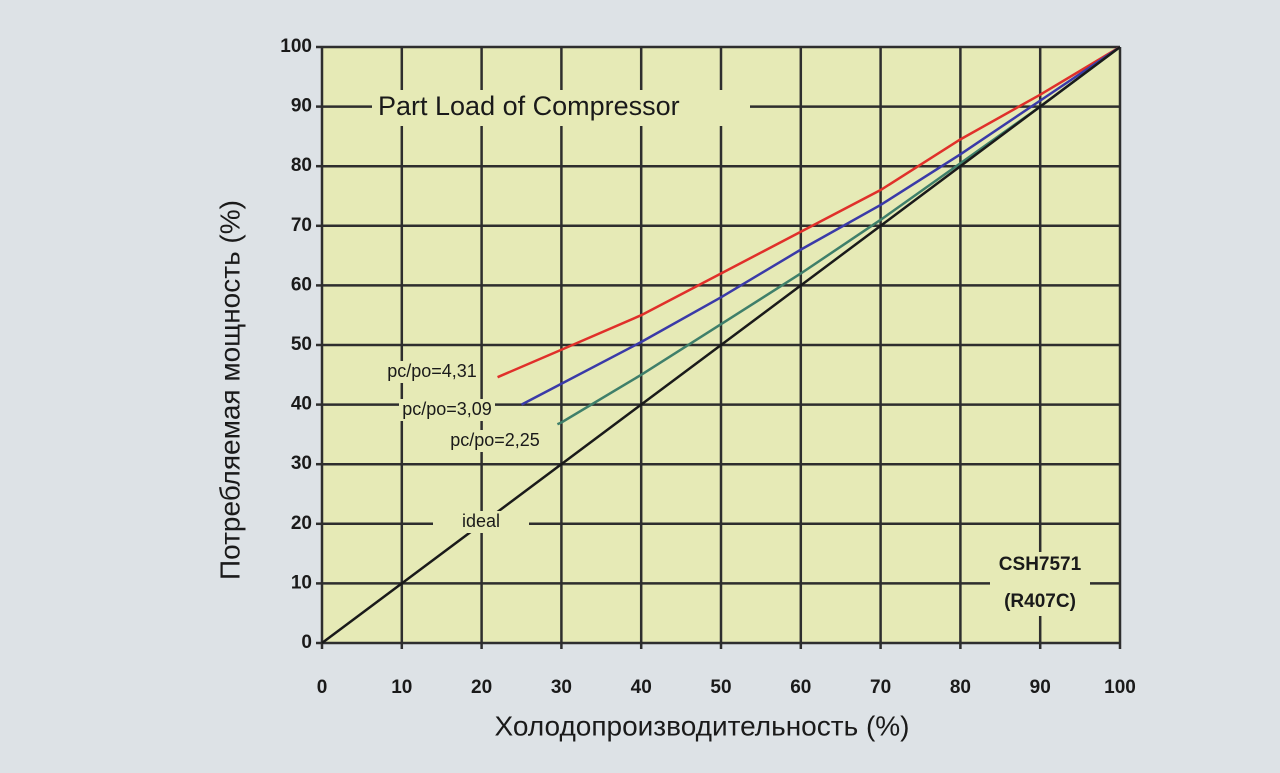 Image resolution: width=1280 pixels, height=773 pixels. I want to click on series-label: pc/po=4,31, so click(432, 371).